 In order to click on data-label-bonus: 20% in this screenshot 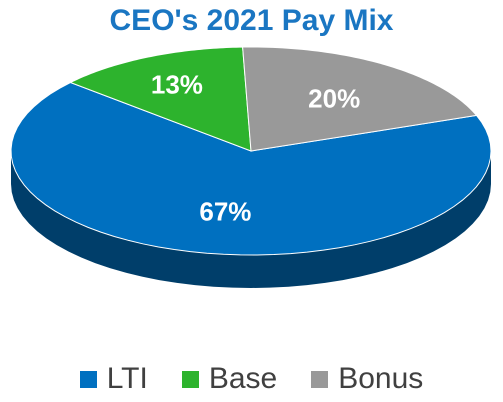, I will do `click(334, 99)`.